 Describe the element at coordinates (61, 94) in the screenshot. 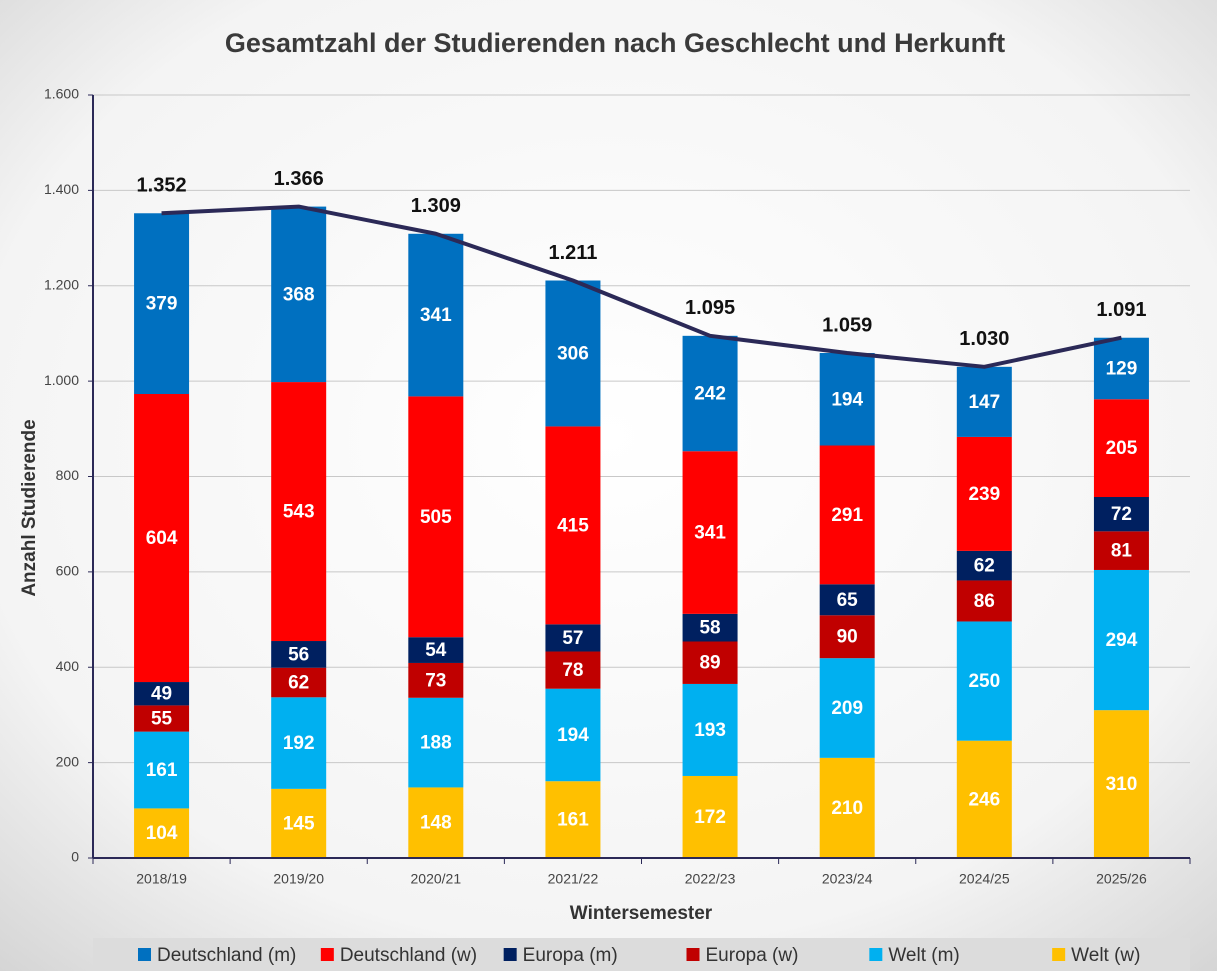

I see `y-tick-label: 1.600` at that location.